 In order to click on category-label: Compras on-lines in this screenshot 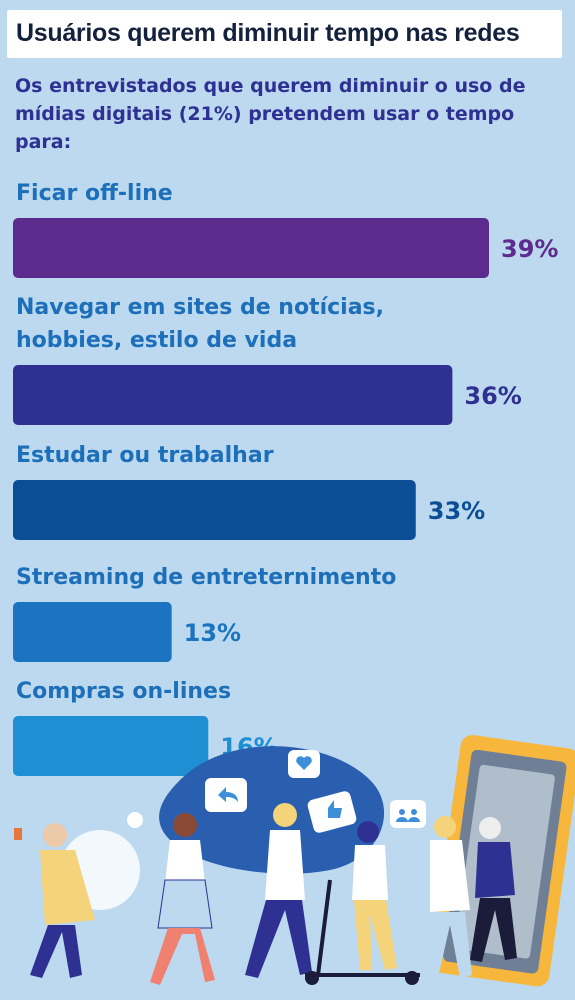, I will do `click(123, 691)`.